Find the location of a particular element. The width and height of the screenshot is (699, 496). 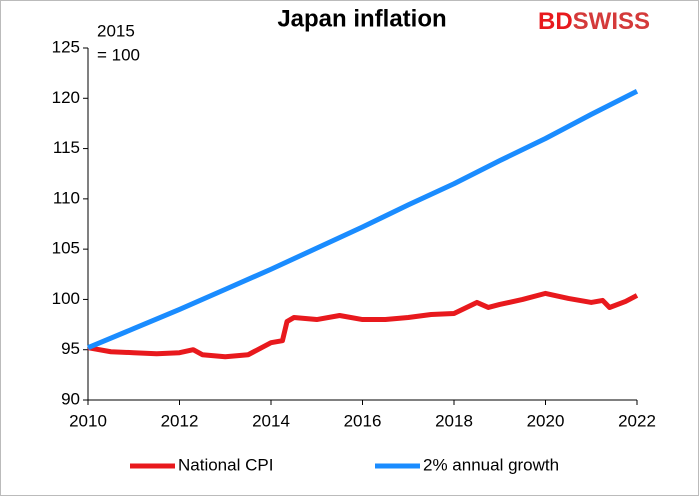

x-tick-label: 2014 is located at coordinates (271, 420).